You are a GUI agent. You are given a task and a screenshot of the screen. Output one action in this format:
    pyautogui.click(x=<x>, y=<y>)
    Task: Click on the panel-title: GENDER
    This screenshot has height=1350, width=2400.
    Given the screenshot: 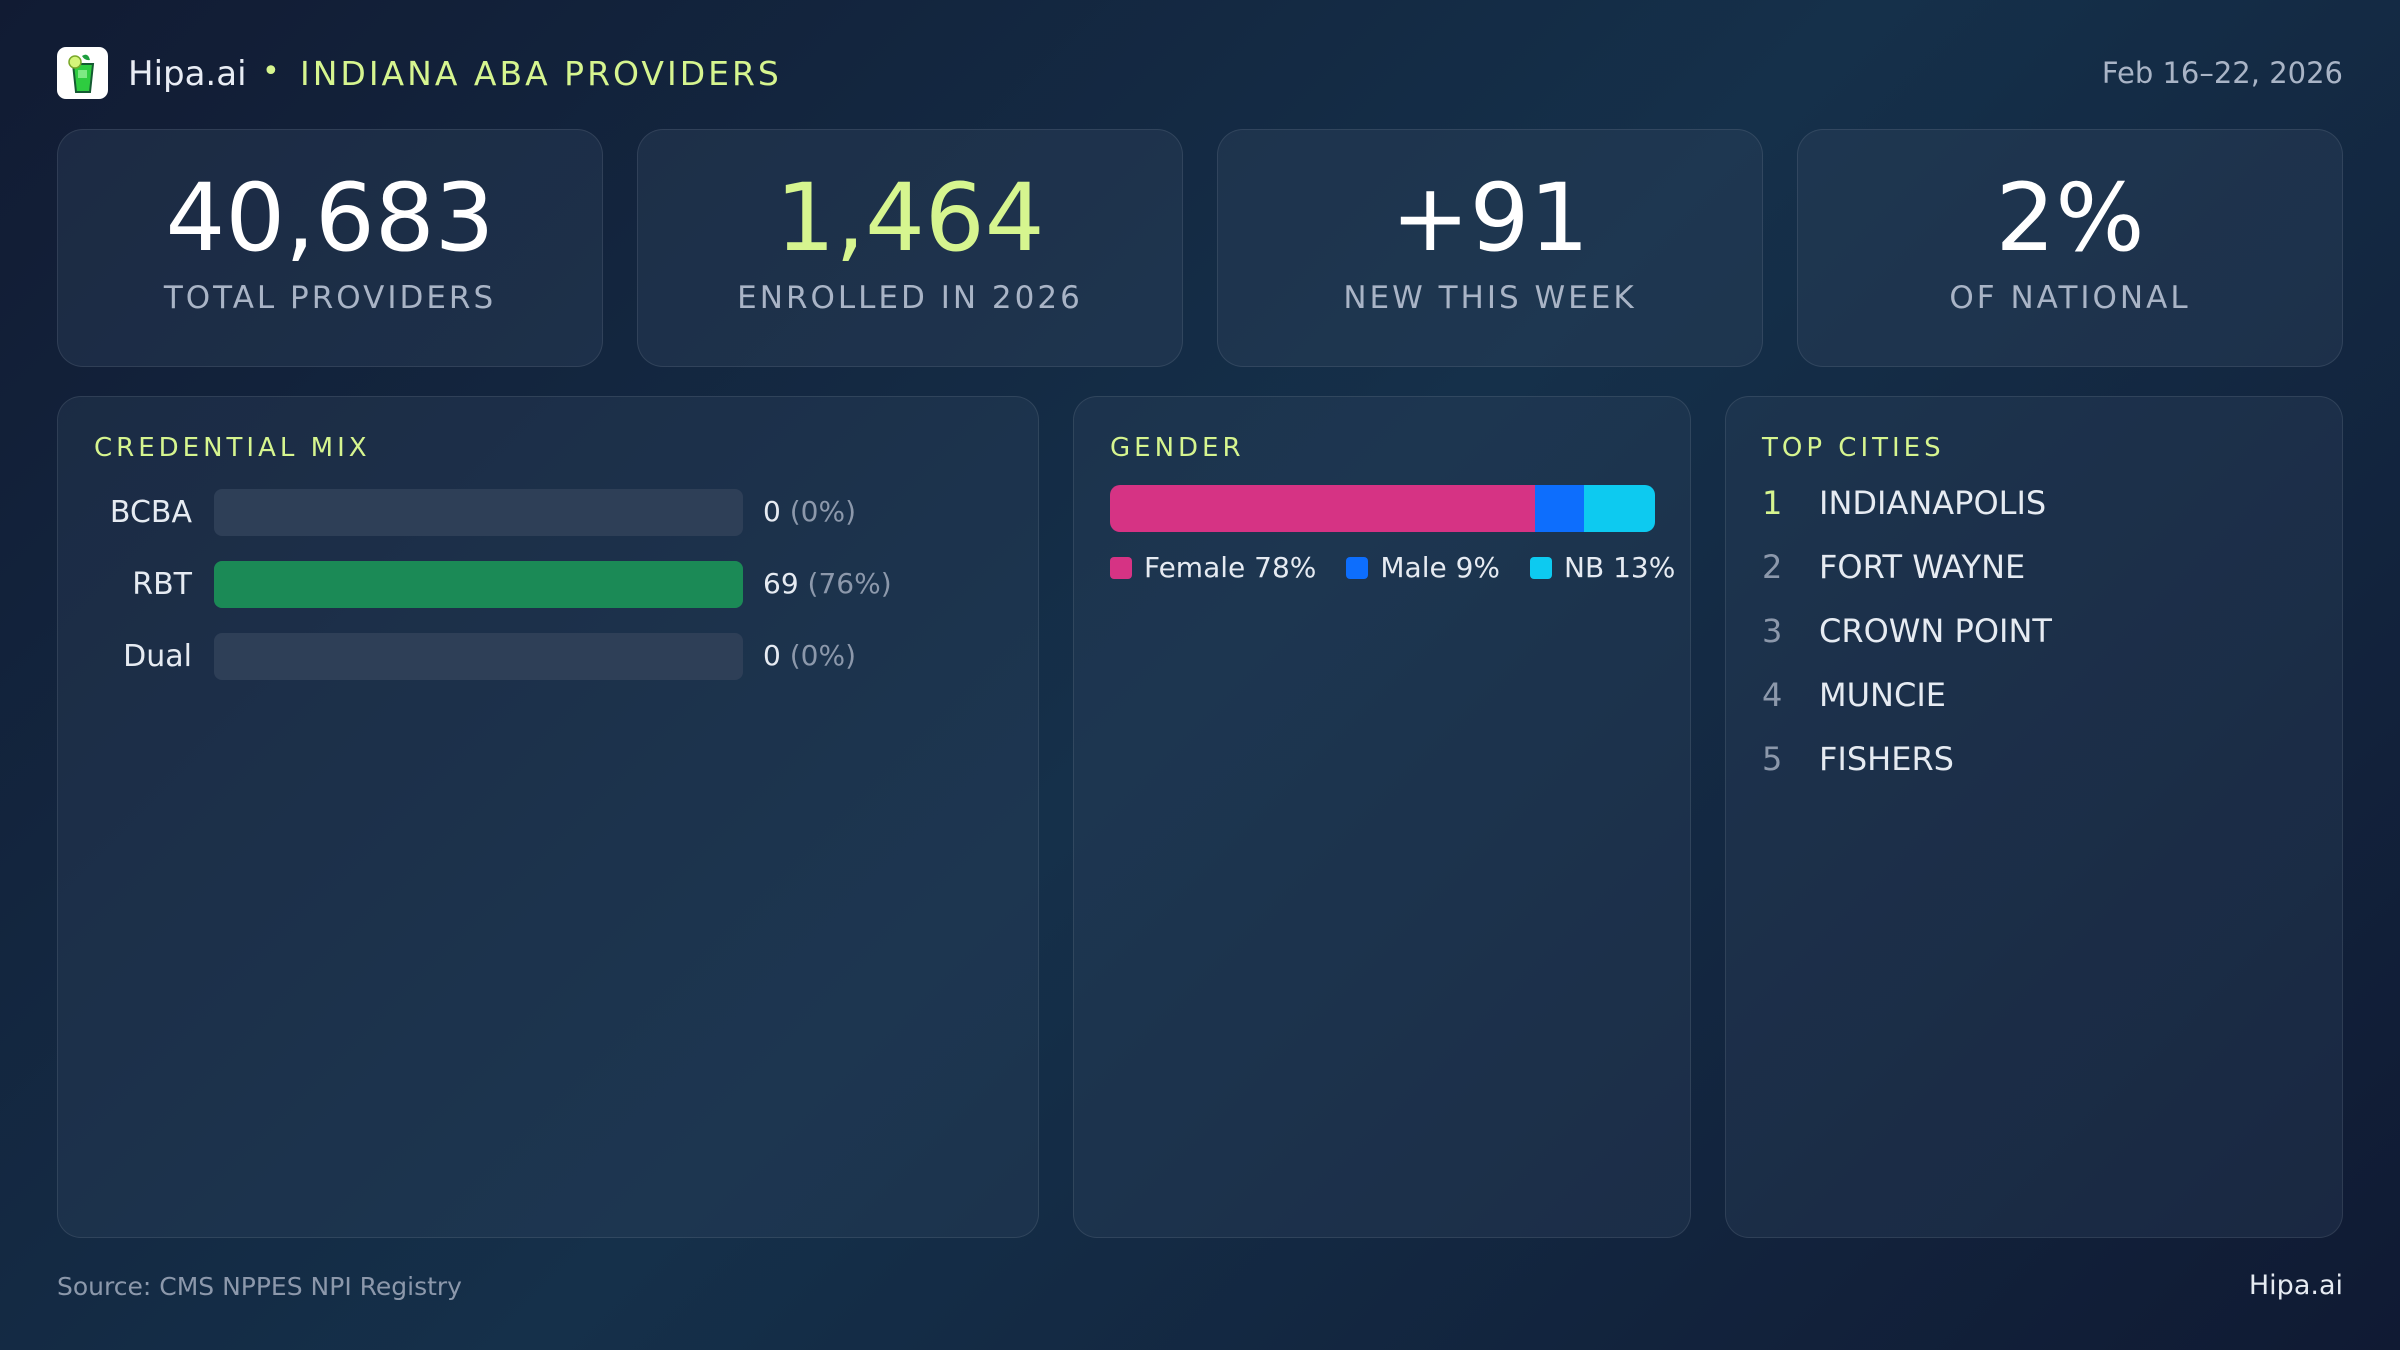 What is the action you would take?
    pyautogui.click(x=1177, y=448)
    